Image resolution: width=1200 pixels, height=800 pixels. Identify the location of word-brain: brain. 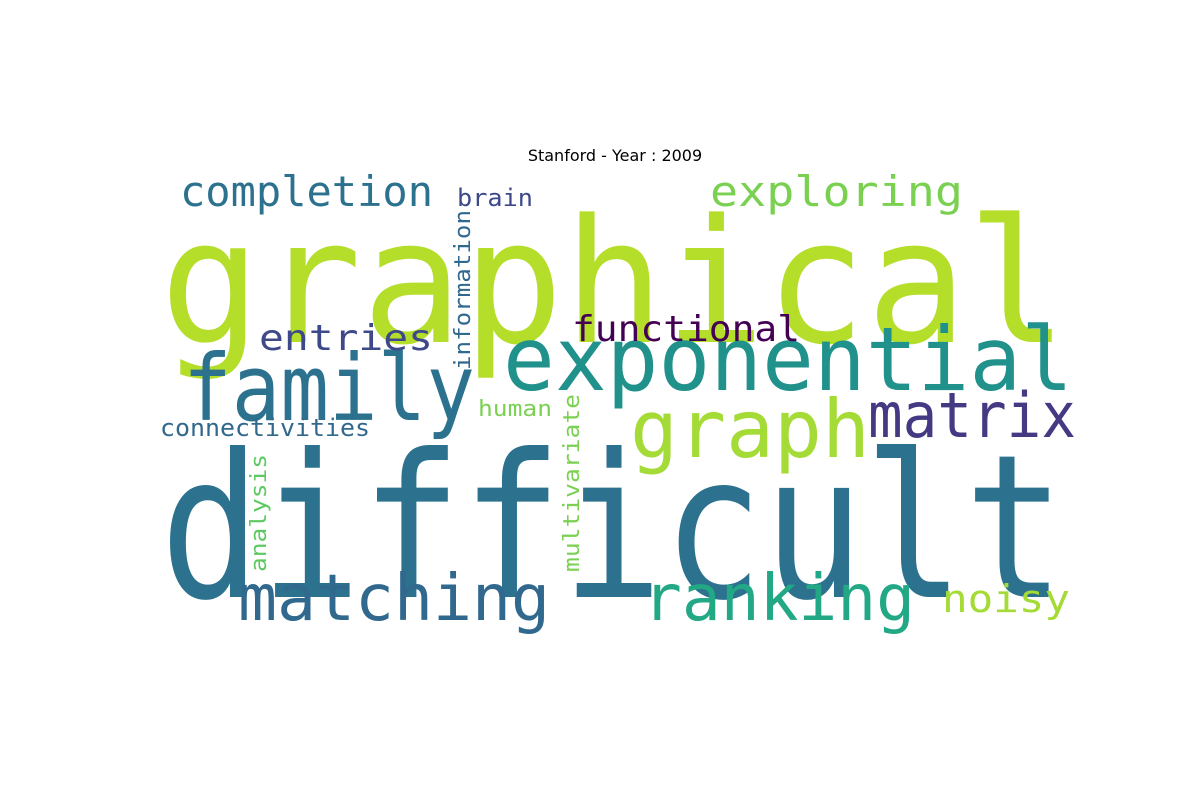
(495, 198).